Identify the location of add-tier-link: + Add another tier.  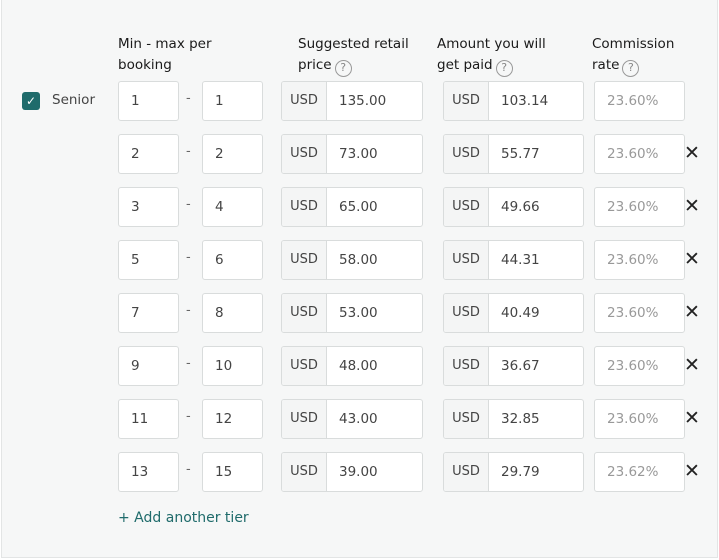
(183, 518).